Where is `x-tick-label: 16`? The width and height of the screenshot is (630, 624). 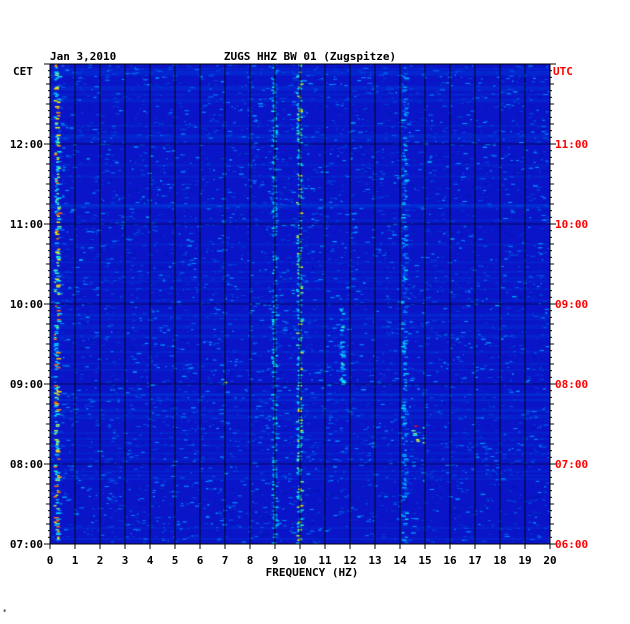 x-tick-label: 16 is located at coordinates (450, 560).